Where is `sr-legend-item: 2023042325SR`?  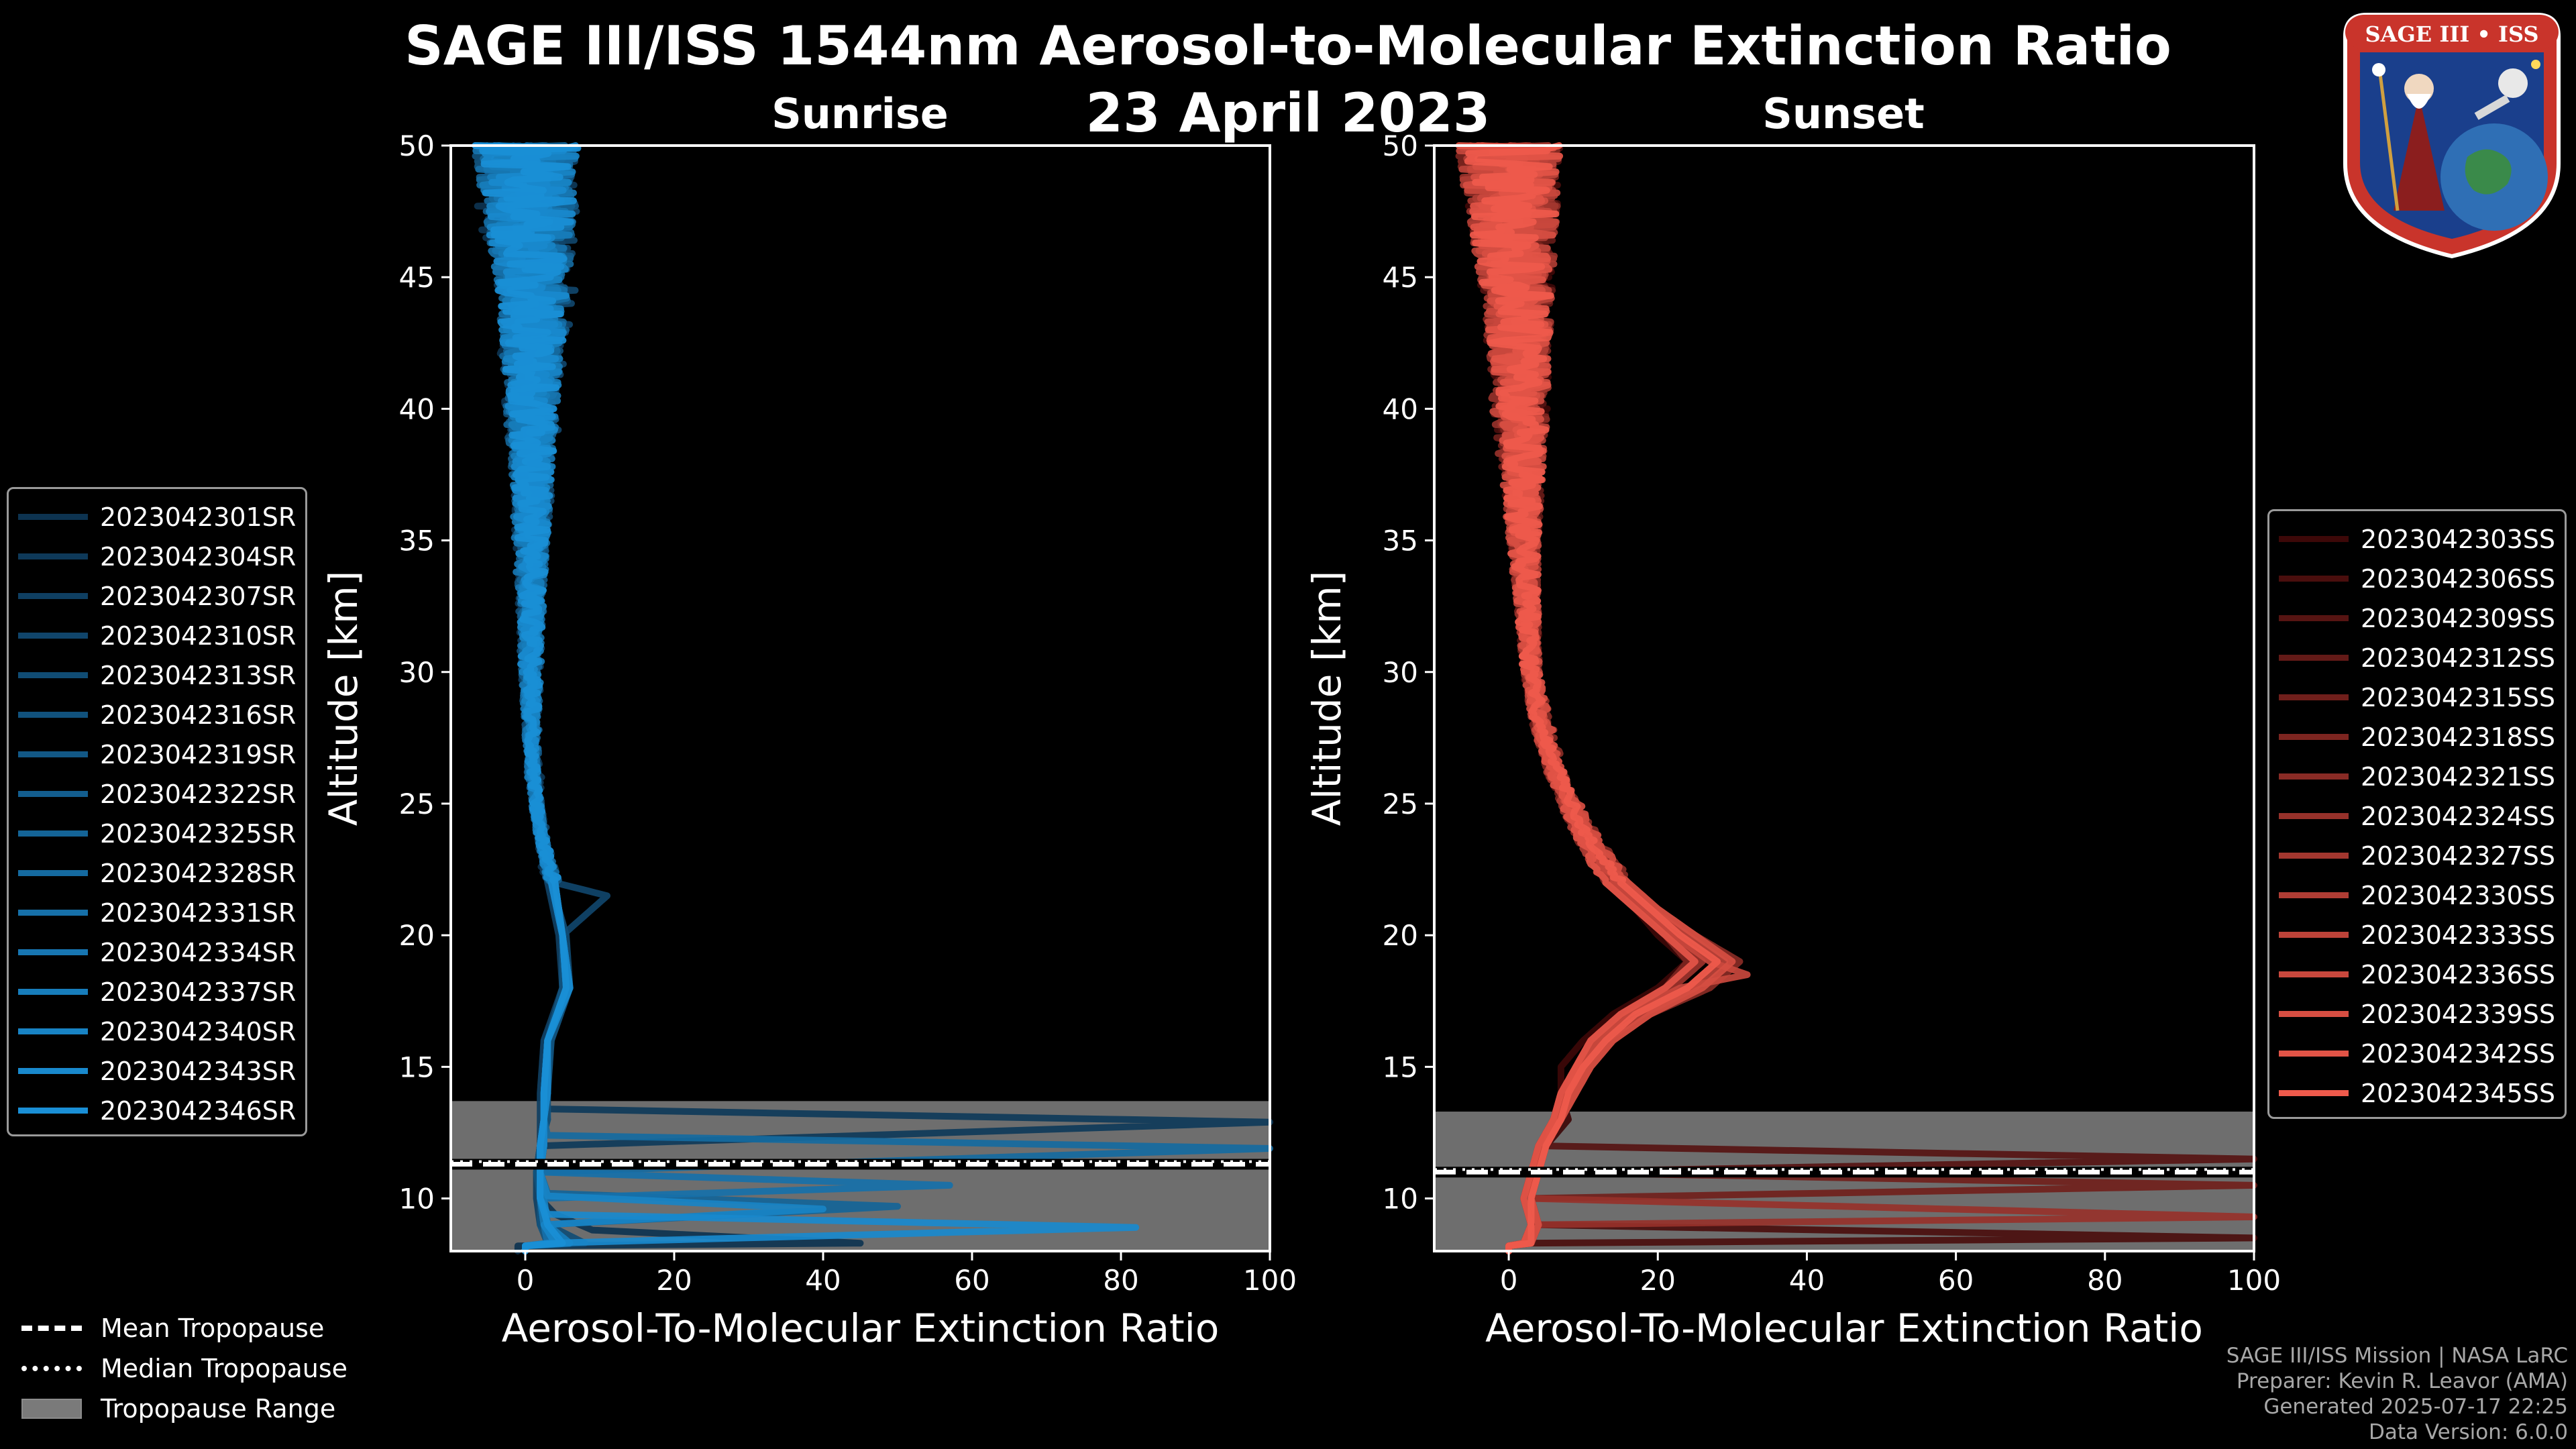 sr-legend-item: 2023042325SR is located at coordinates (157, 833).